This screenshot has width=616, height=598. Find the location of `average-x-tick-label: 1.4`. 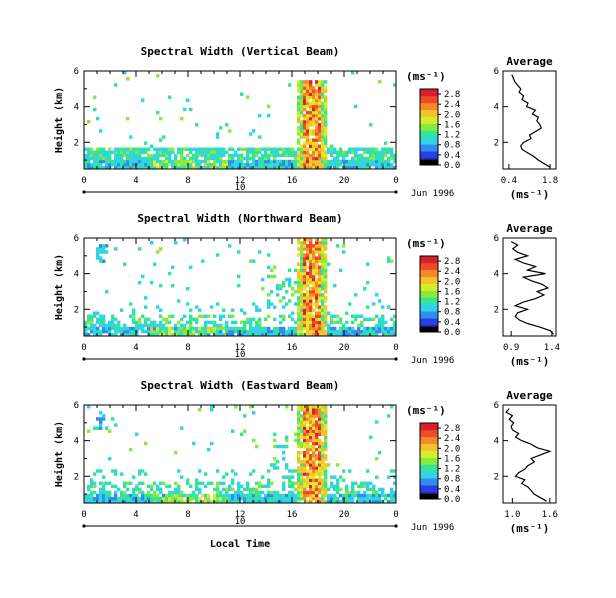

average-x-tick-label: 1.4 is located at coordinates (552, 348).